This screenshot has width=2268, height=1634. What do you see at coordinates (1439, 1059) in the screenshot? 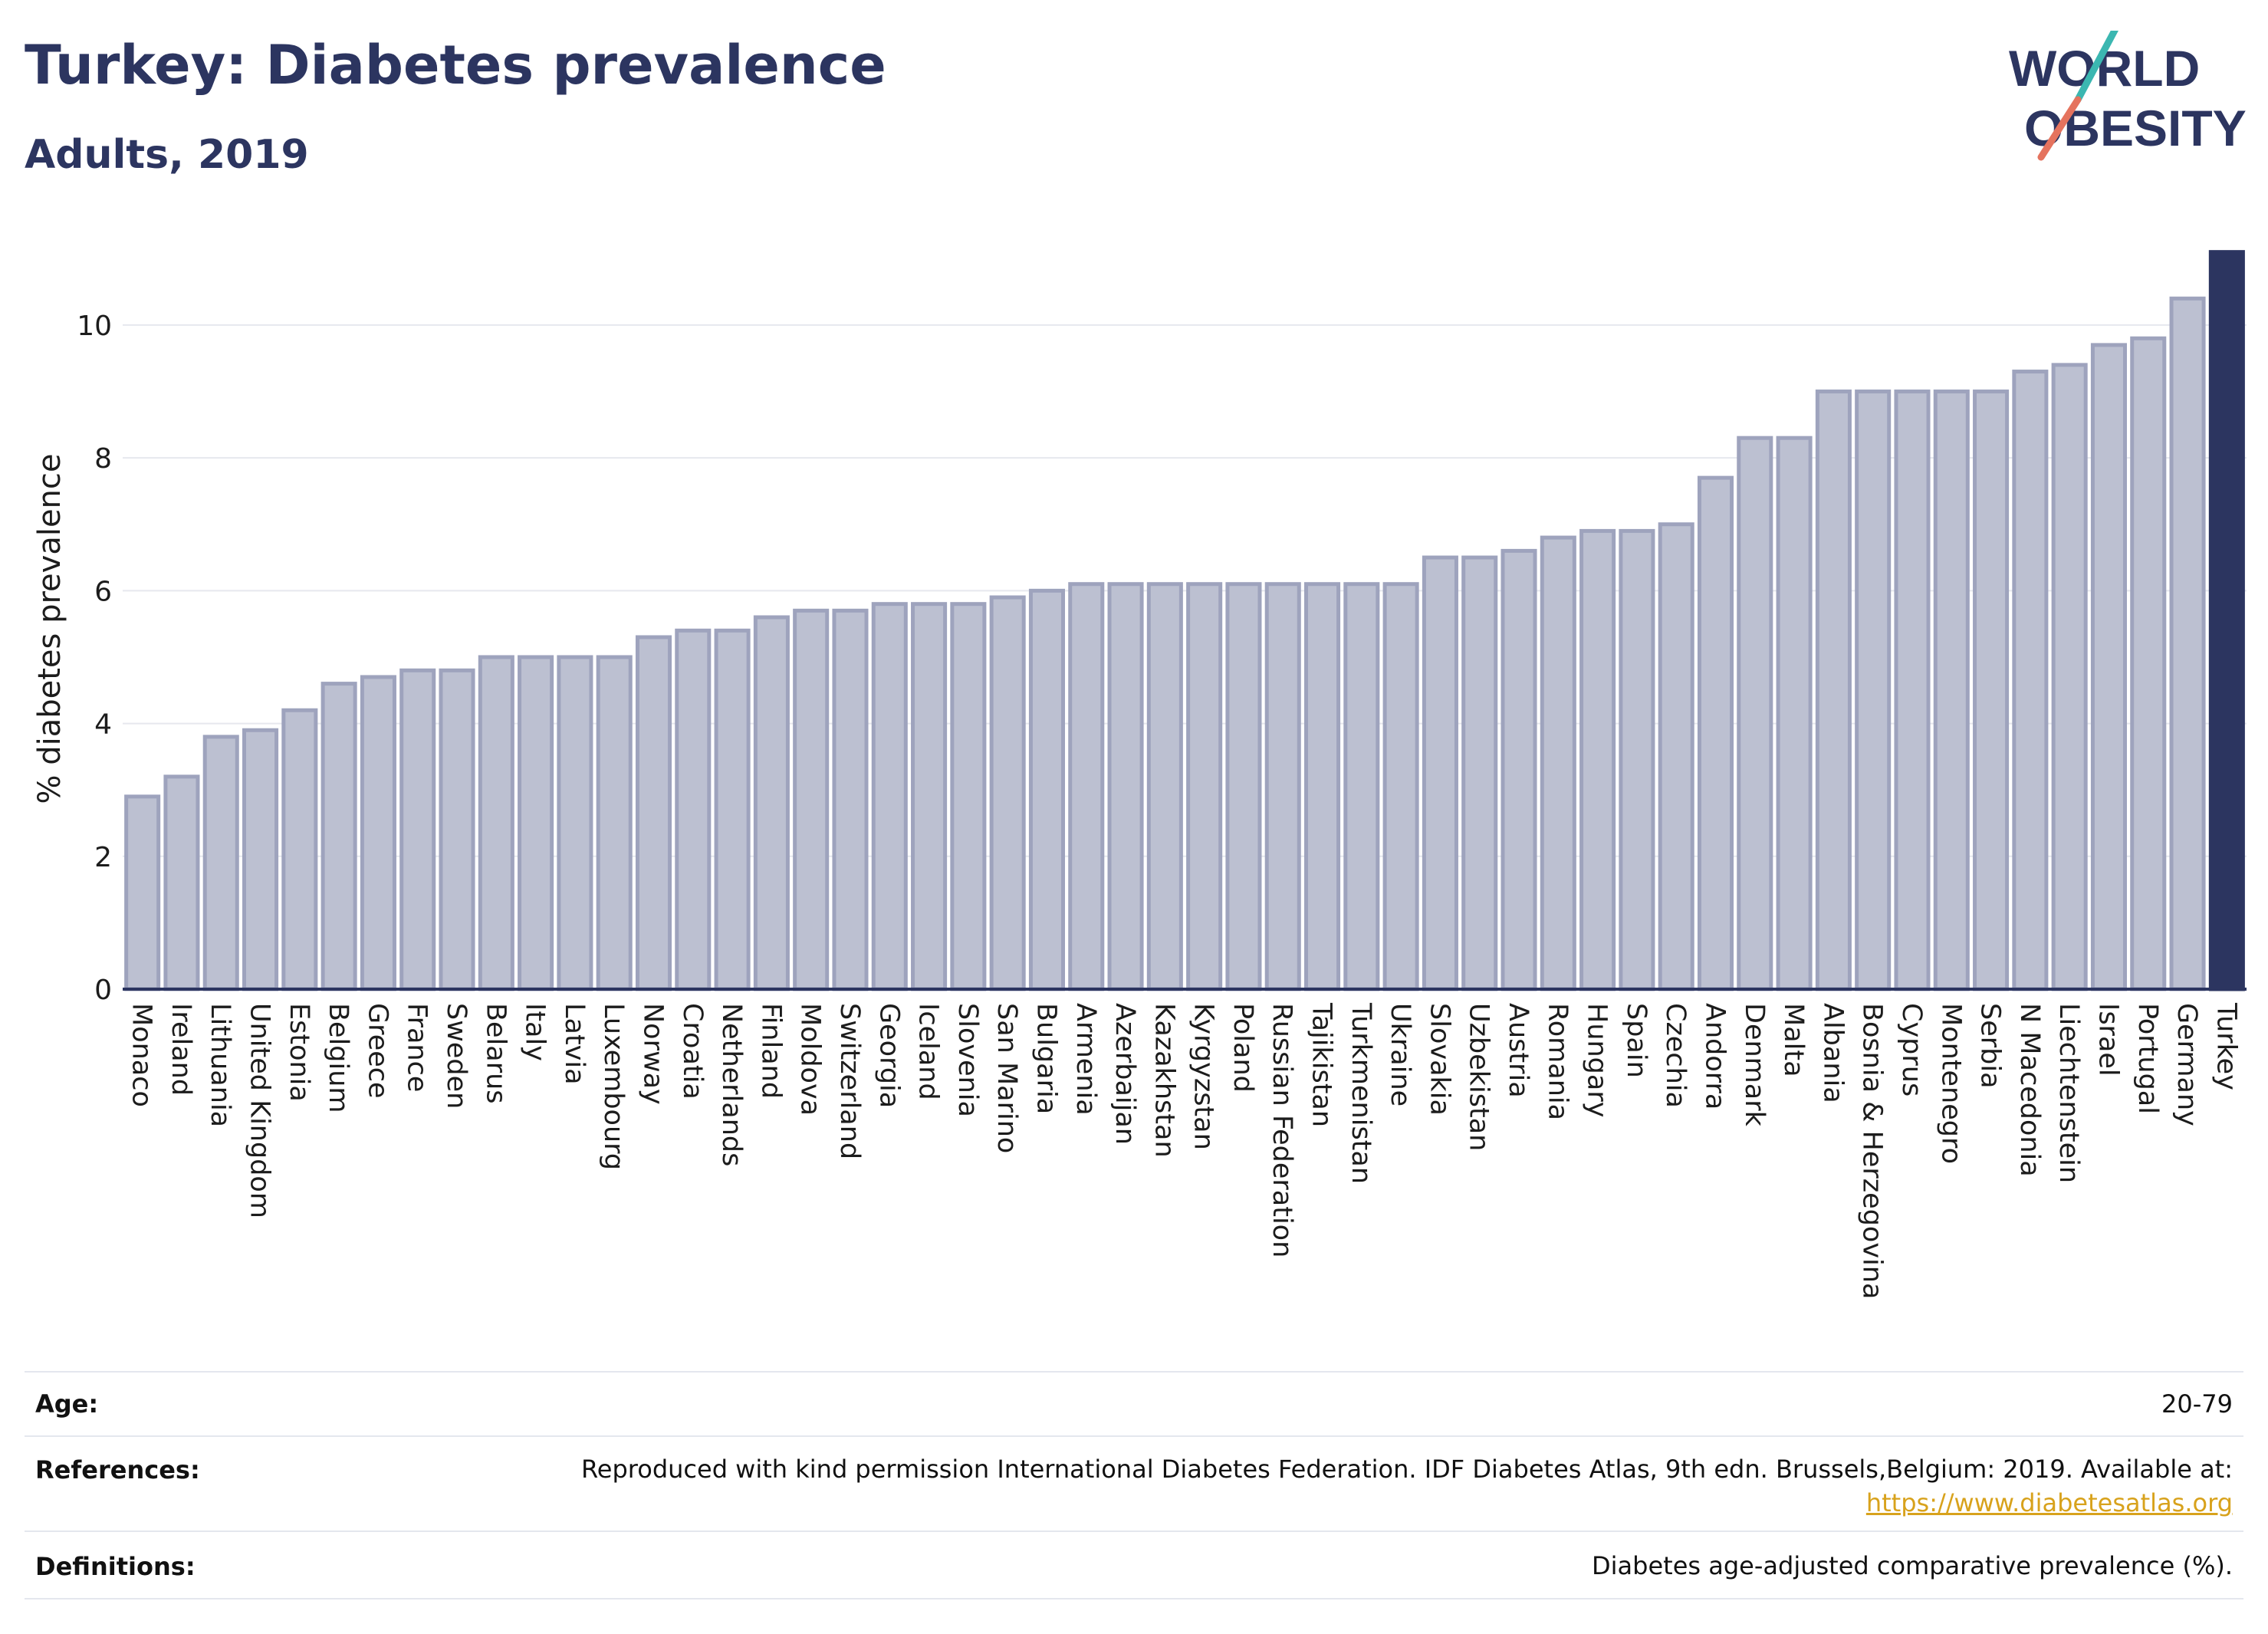
I see `x-tick-label: Slovakia` at bounding box center [1439, 1059].